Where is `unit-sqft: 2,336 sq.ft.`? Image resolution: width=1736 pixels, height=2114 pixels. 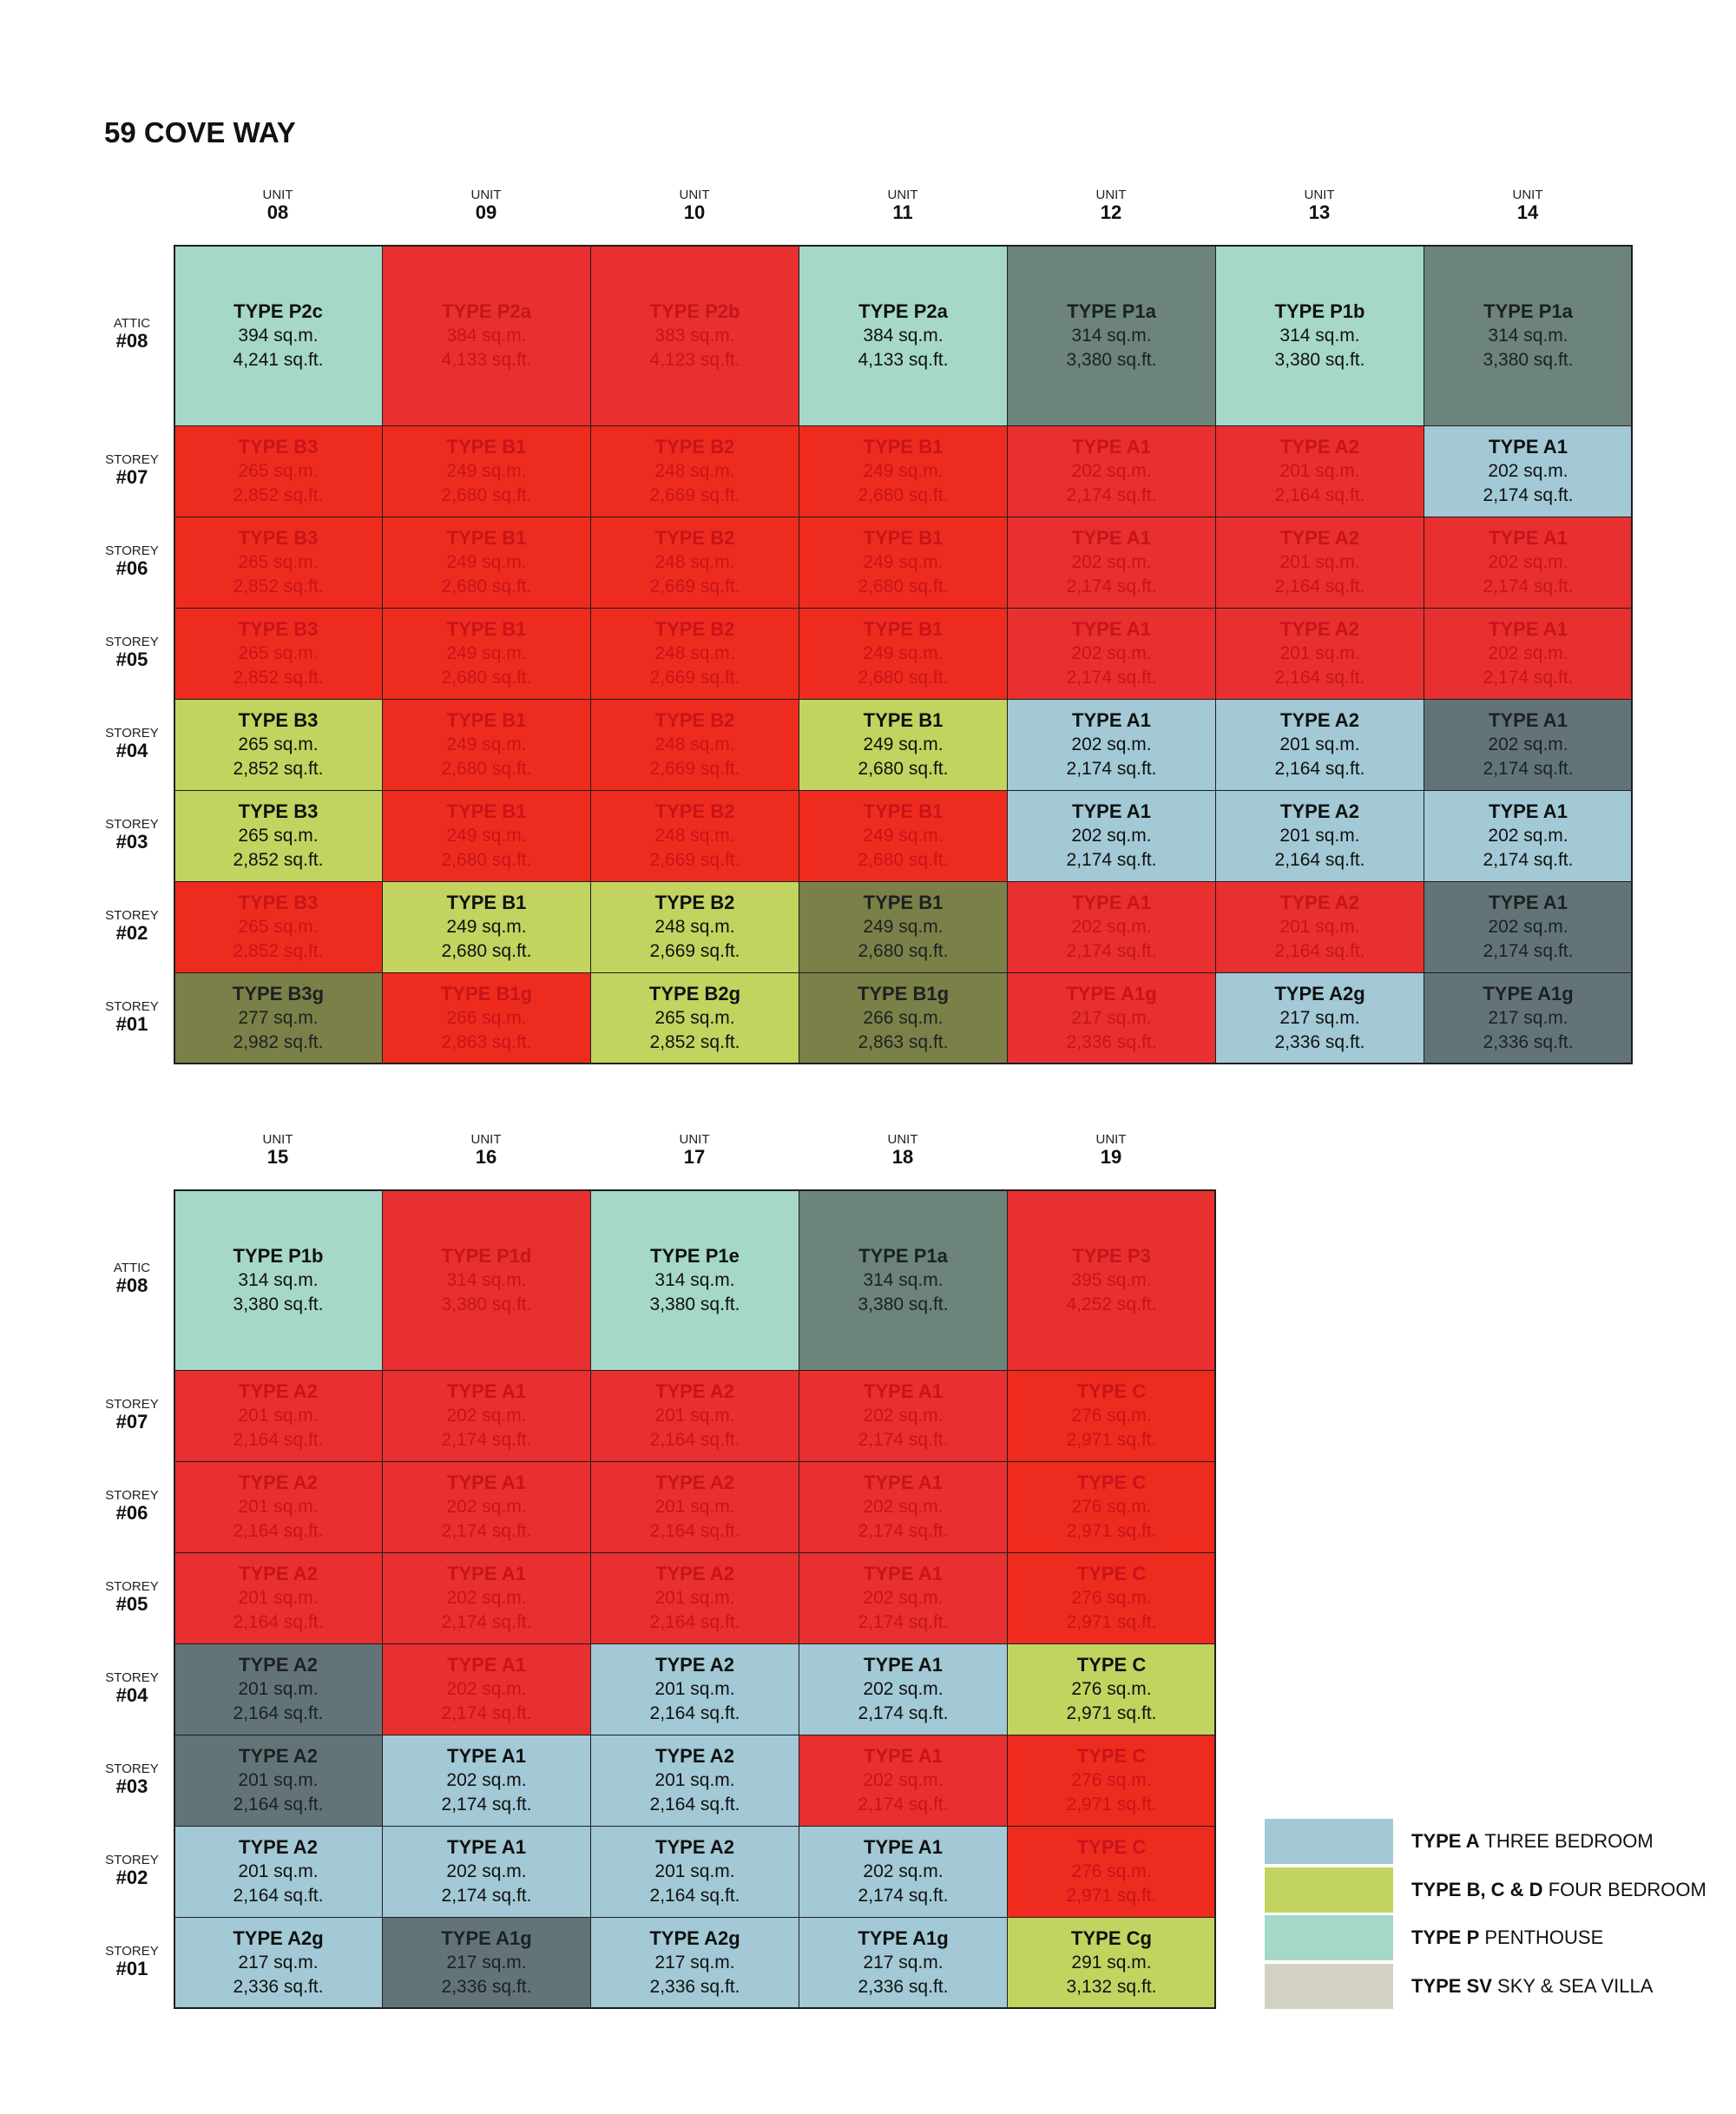
unit-sqft: 2,336 sq.ft. is located at coordinates (1319, 1042).